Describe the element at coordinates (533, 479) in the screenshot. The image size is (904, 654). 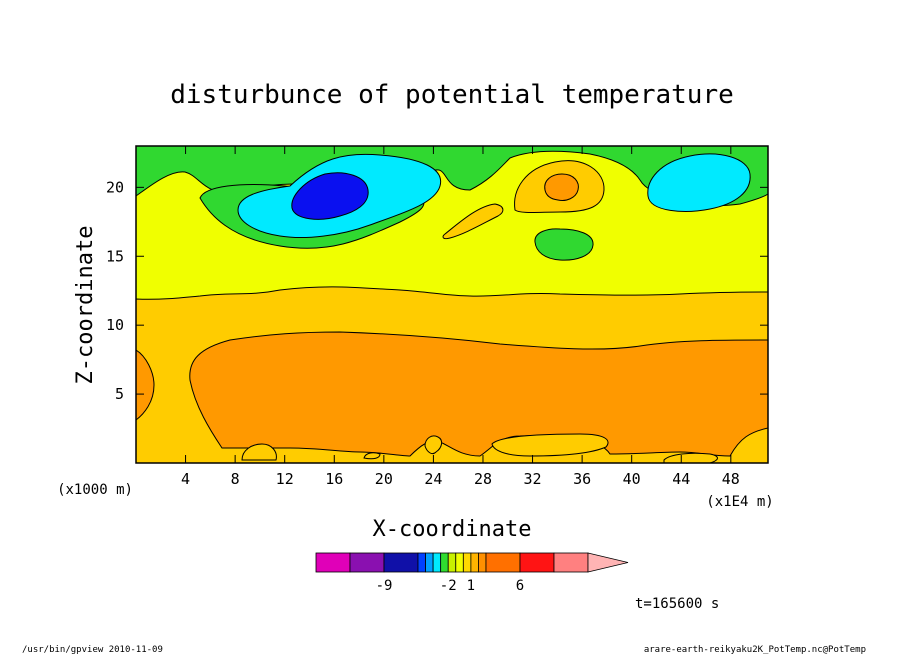
I see `x-tick-label: 32` at that location.